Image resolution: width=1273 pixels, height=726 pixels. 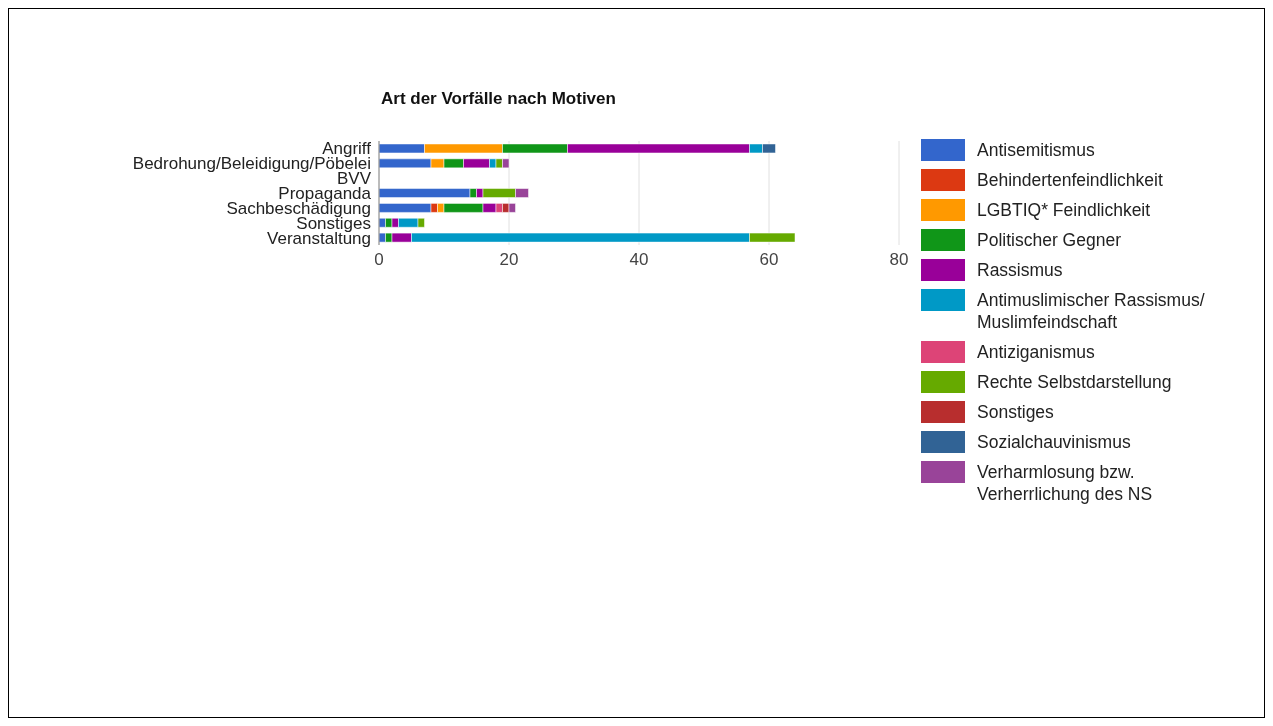 What do you see at coordinates (1016, 412) in the screenshot?
I see `legend-label: Sonstiges` at bounding box center [1016, 412].